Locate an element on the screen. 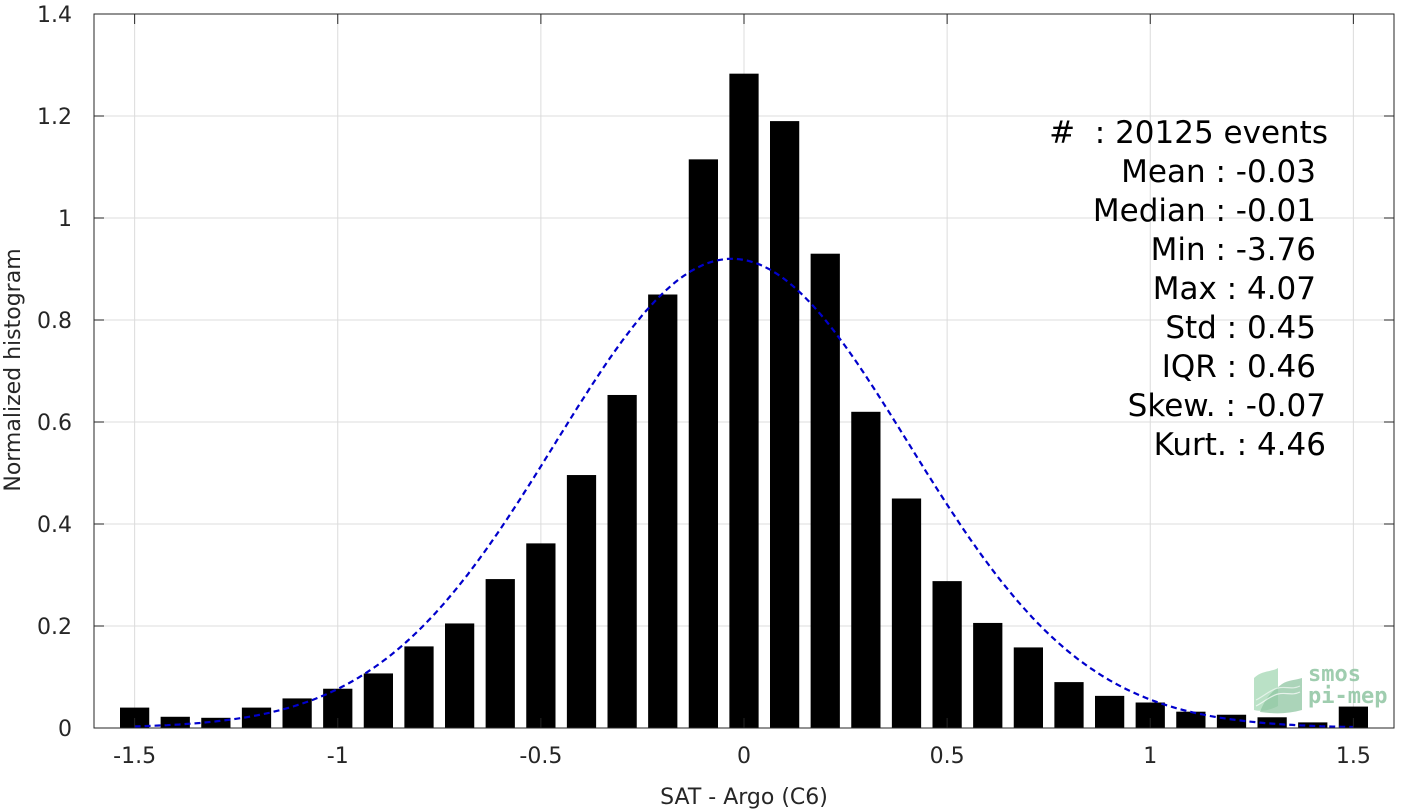 The image size is (1408, 811). stat-count: # : 20125 events is located at coordinates (1188, 133).